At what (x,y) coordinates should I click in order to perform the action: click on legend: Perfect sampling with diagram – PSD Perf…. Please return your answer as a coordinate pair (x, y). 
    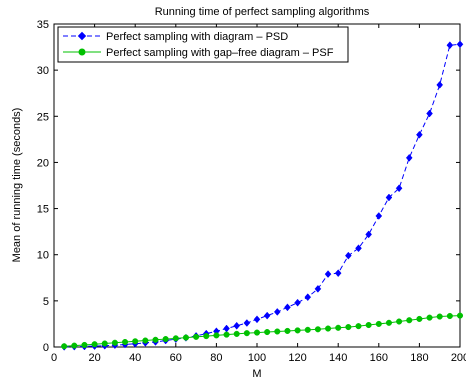
    Looking at the image, I should click on (203, 44).